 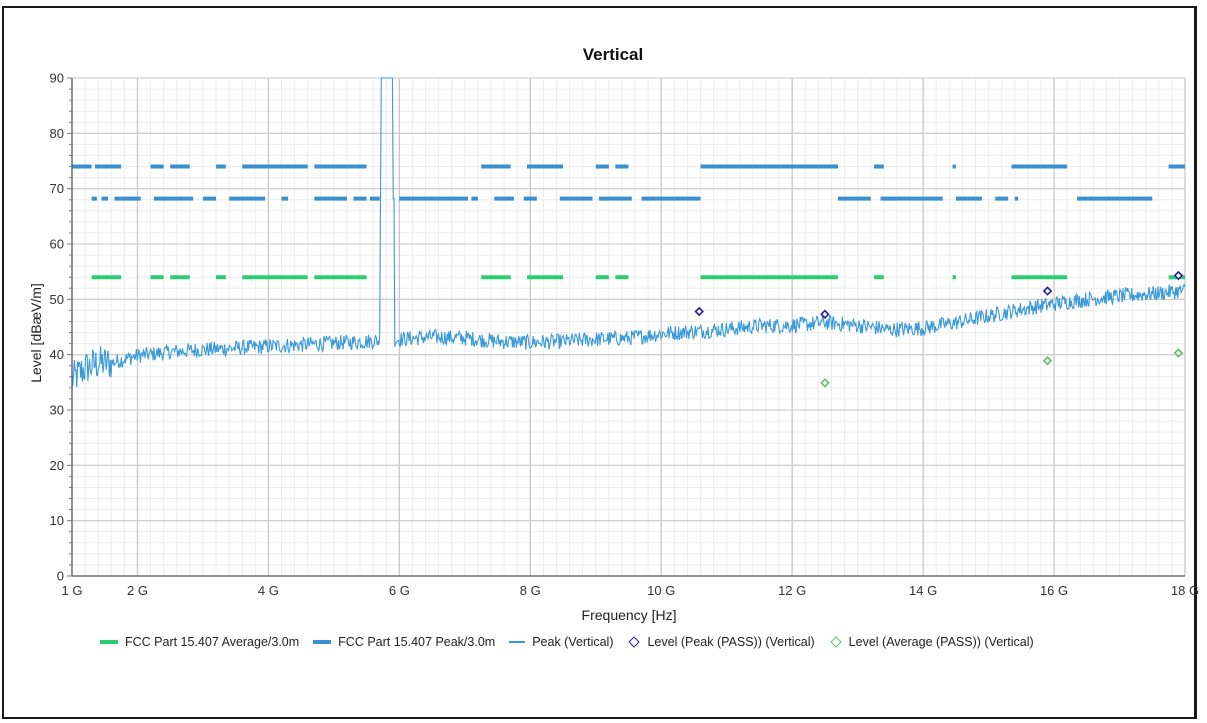 What do you see at coordinates (530, 590) in the screenshot?
I see `x-tick-label: 8 G` at bounding box center [530, 590].